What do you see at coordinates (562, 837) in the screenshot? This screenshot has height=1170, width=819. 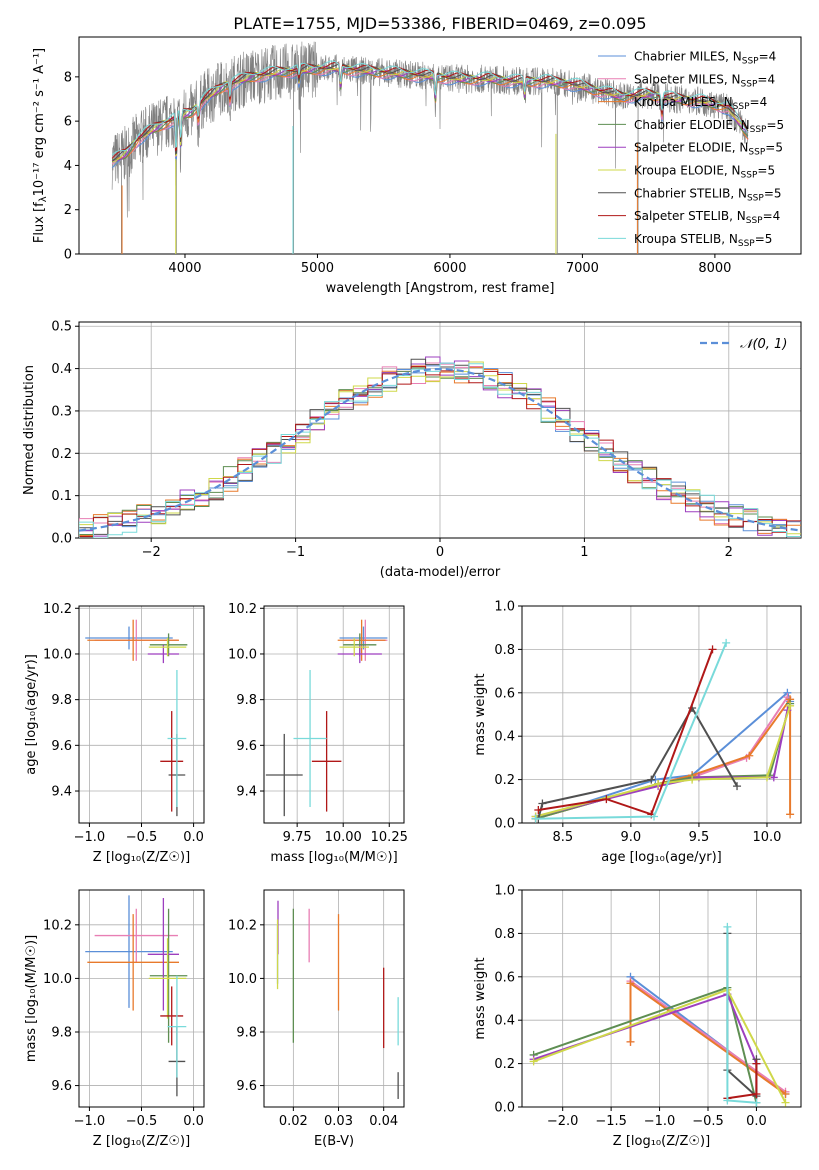 I see `x-tick-label: 8.5` at bounding box center [562, 837].